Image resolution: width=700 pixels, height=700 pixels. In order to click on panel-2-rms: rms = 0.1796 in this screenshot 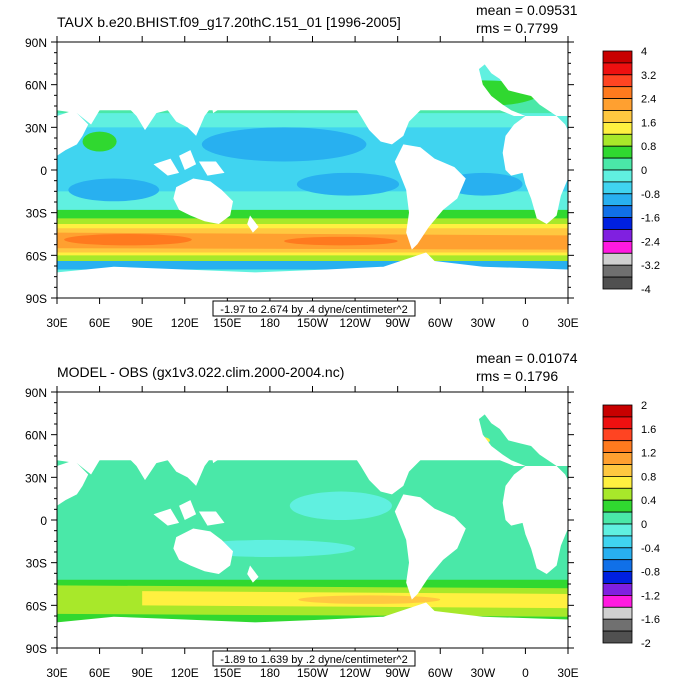, I will do `click(517, 376)`.